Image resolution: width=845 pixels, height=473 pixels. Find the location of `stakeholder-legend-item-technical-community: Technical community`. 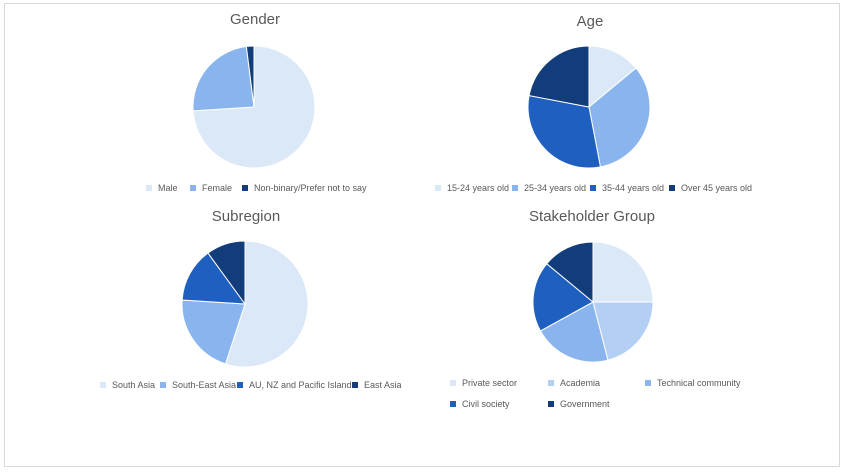

stakeholder-legend-item-technical-community: Technical community is located at coordinates (693, 383).